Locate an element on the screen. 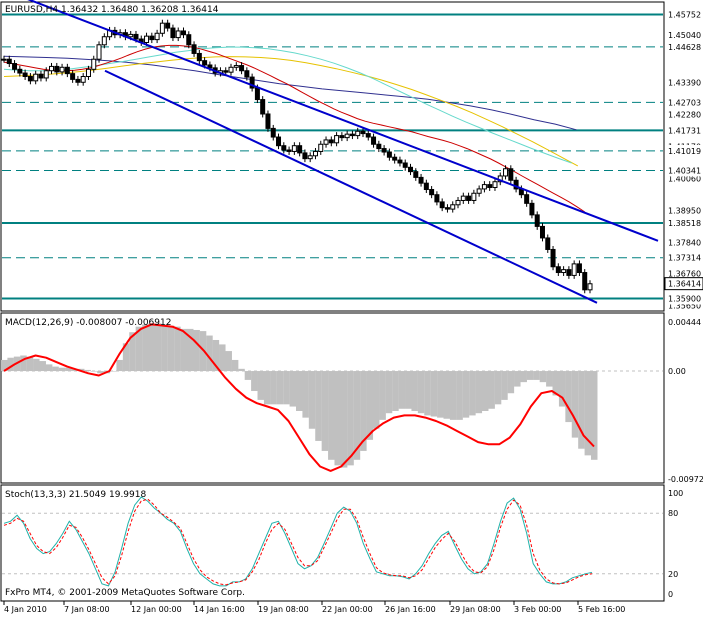 Image resolution: width=703 pixels, height=622 pixels. price-level-label: 1.41731 is located at coordinates (684, 130).